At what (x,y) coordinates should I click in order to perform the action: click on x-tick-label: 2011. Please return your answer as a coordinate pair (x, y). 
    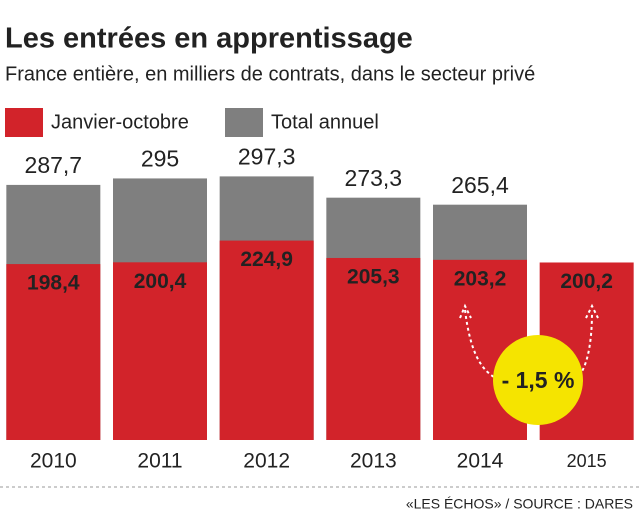
    Looking at the image, I should click on (159, 461).